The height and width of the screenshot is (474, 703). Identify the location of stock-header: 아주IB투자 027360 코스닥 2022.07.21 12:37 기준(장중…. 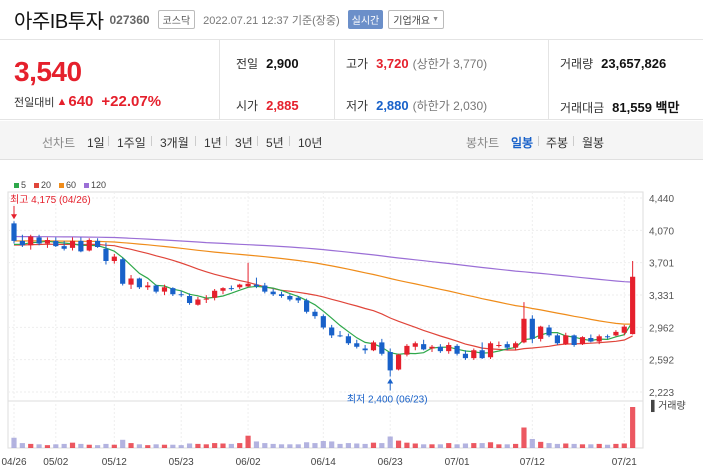
(351, 20).